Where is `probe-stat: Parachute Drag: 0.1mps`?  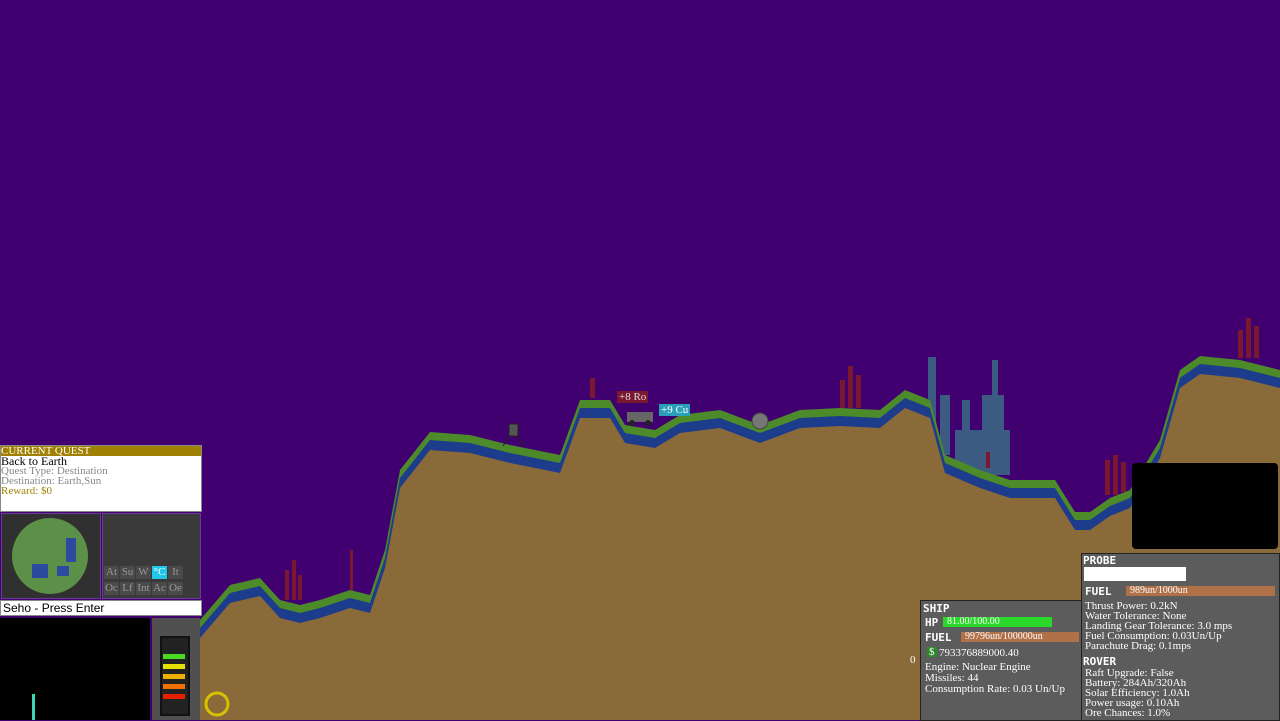 probe-stat: Parachute Drag: 0.1mps is located at coordinates (1138, 646).